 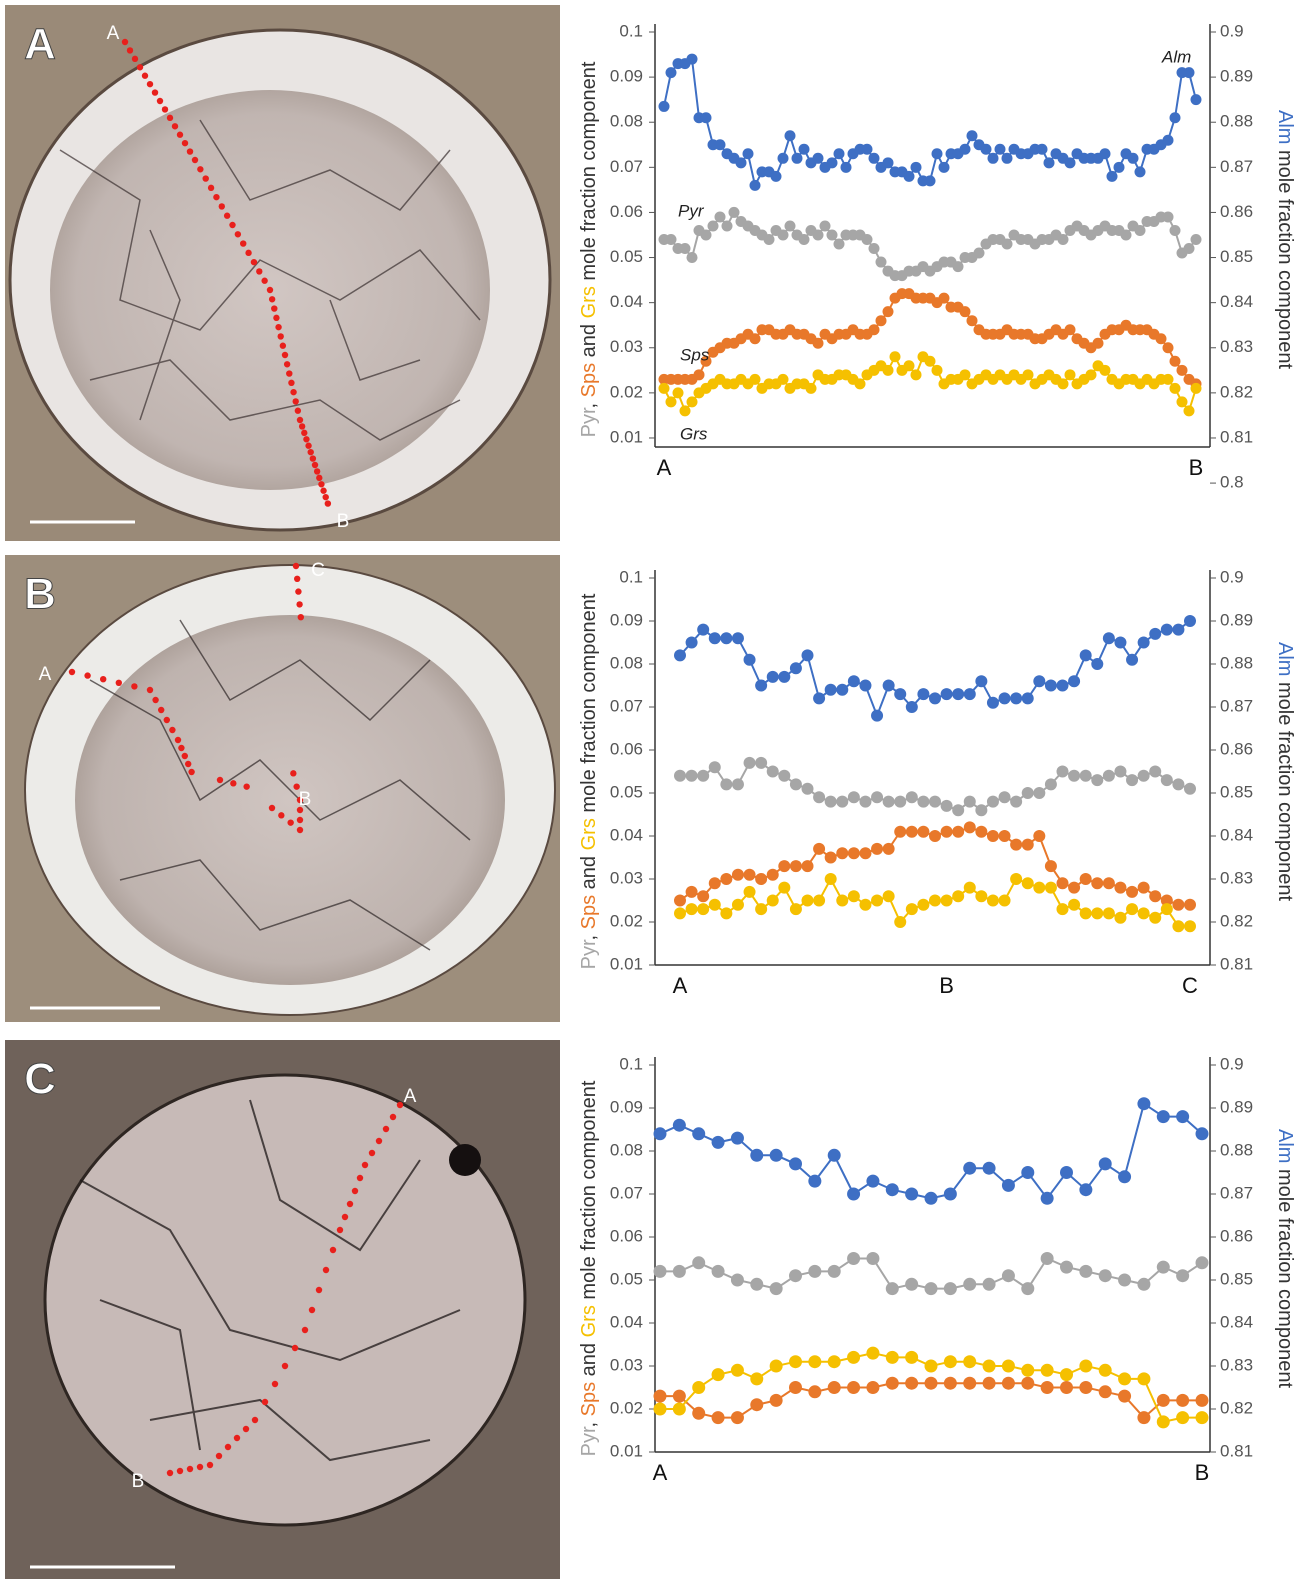 What do you see at coordinates (1285, 1275) in the screenshot?
I see `y2-axis-title-part: mole fraction component` at bounding box center [1285, 1275].